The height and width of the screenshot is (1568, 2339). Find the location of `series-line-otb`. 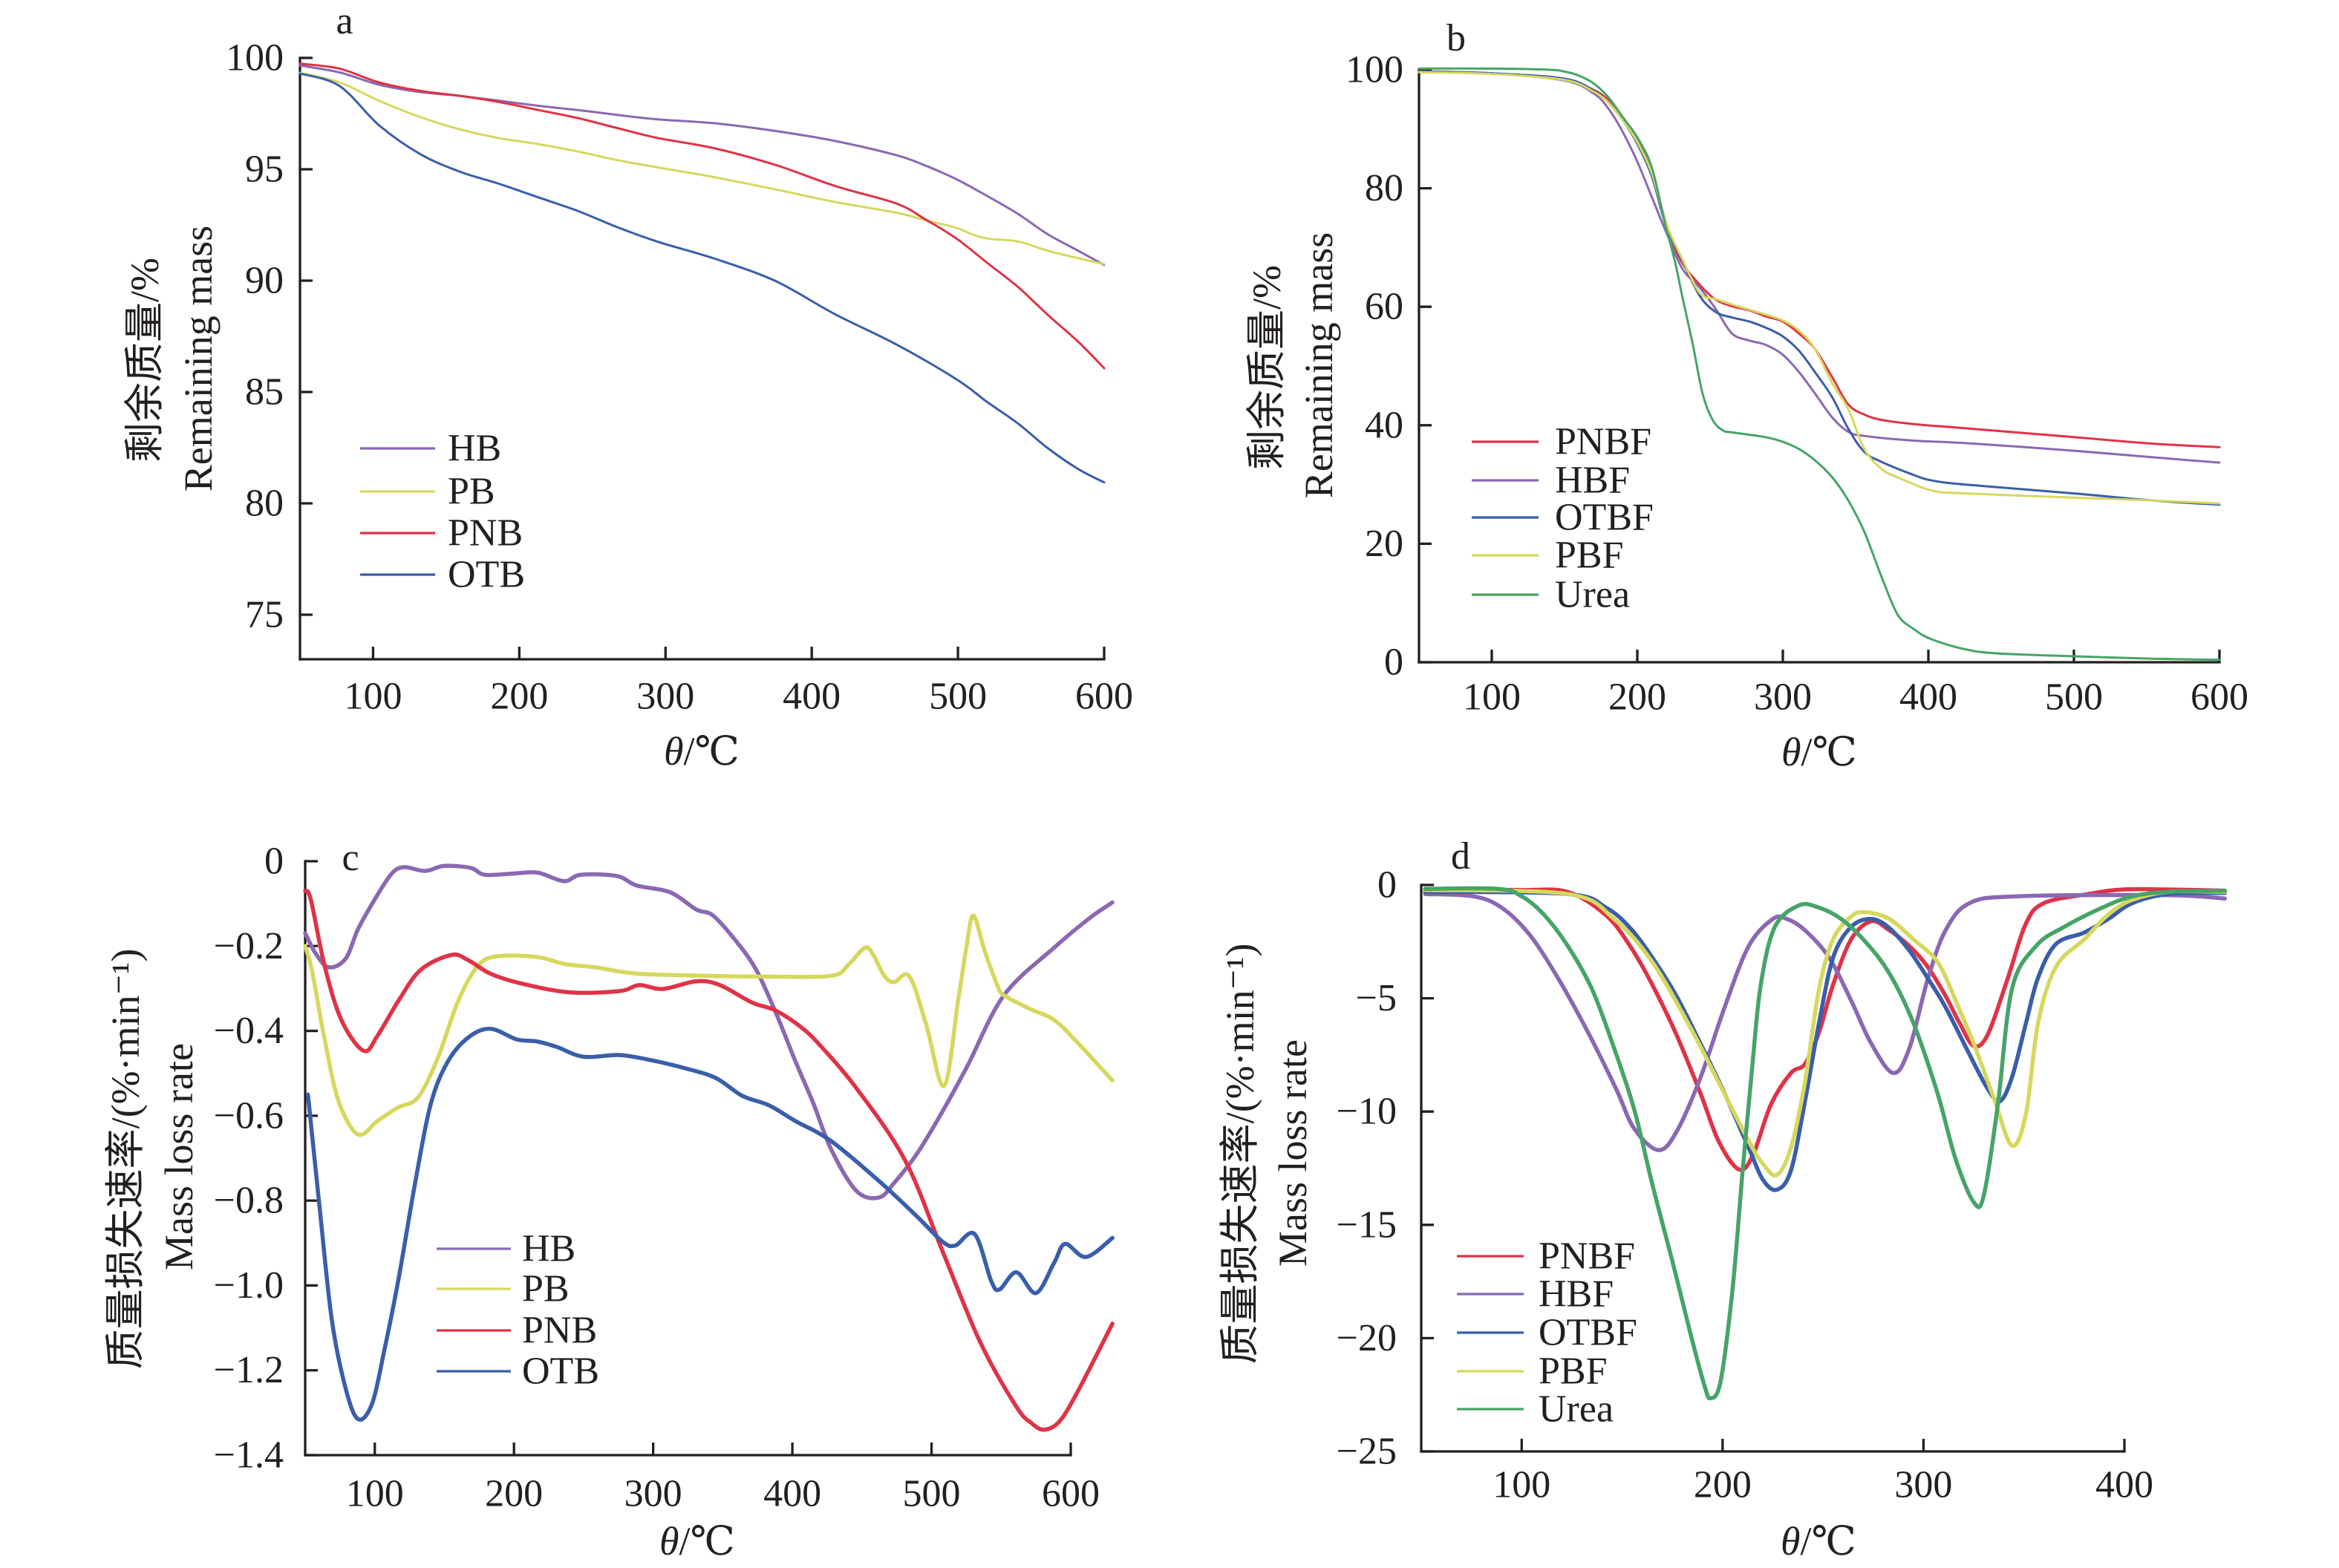

series-line-otb is located at coordinates (710, 1224).